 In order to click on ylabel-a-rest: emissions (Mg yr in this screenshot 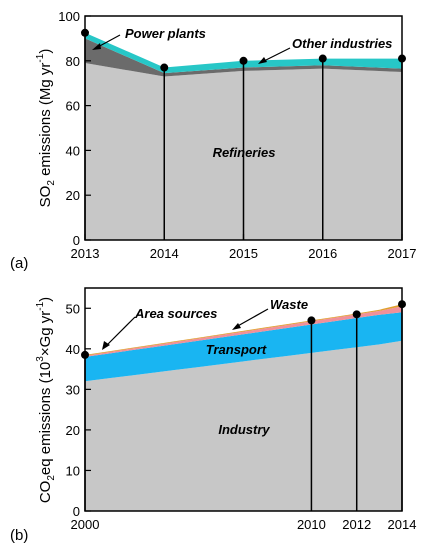, I will do `click(45, 122)`.